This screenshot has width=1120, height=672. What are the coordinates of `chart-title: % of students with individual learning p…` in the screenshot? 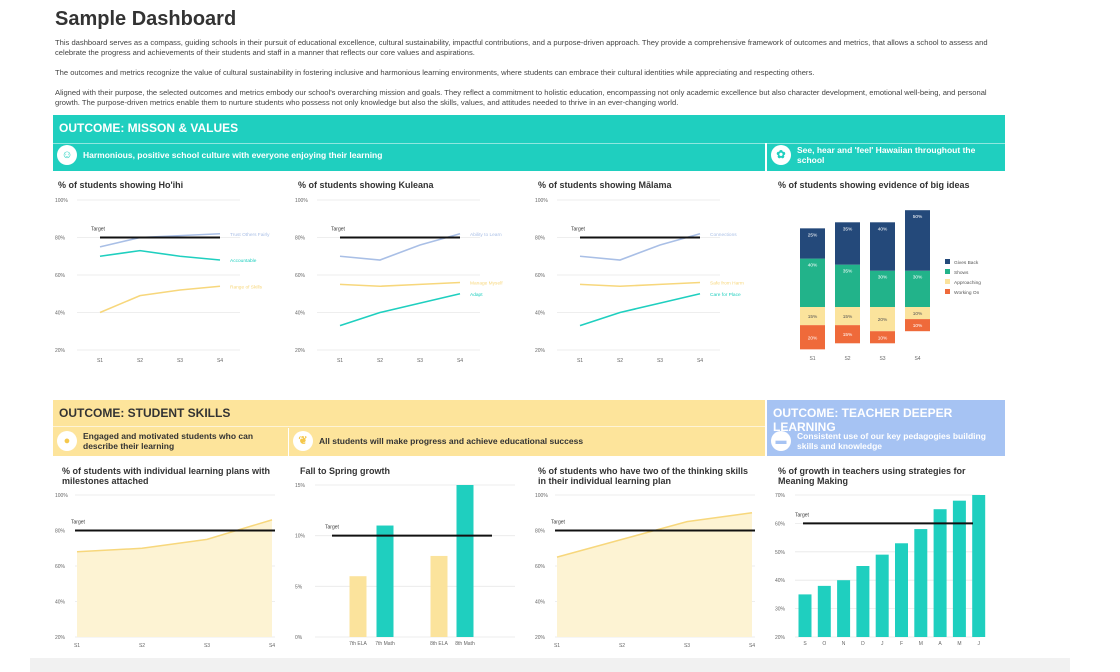 It's located at (166, 476).